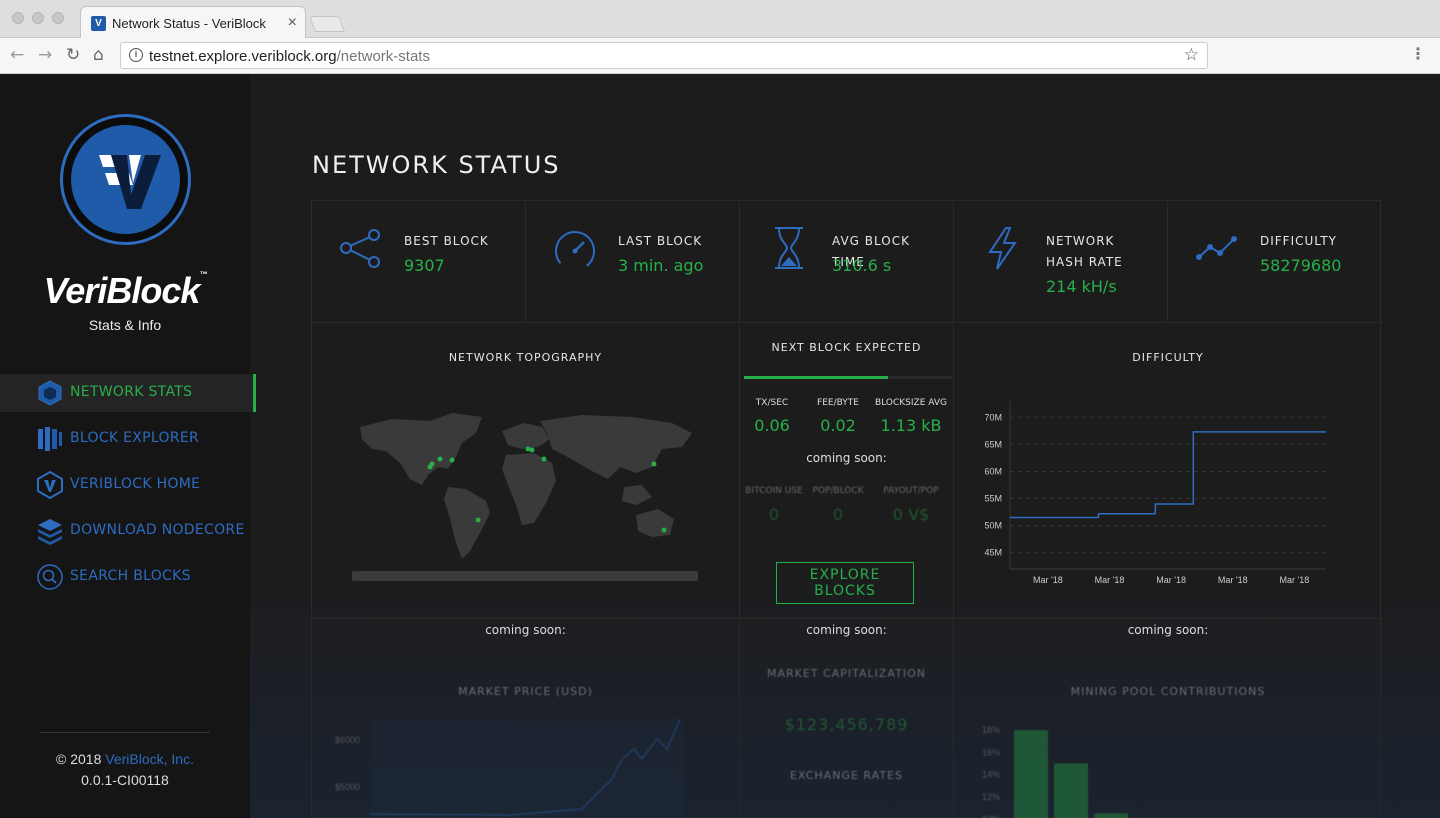 This screenshot has height=818, width=1440. Describe the element at coordinates (18, 18) in the screenshot. I see `window-close-button` at that location.